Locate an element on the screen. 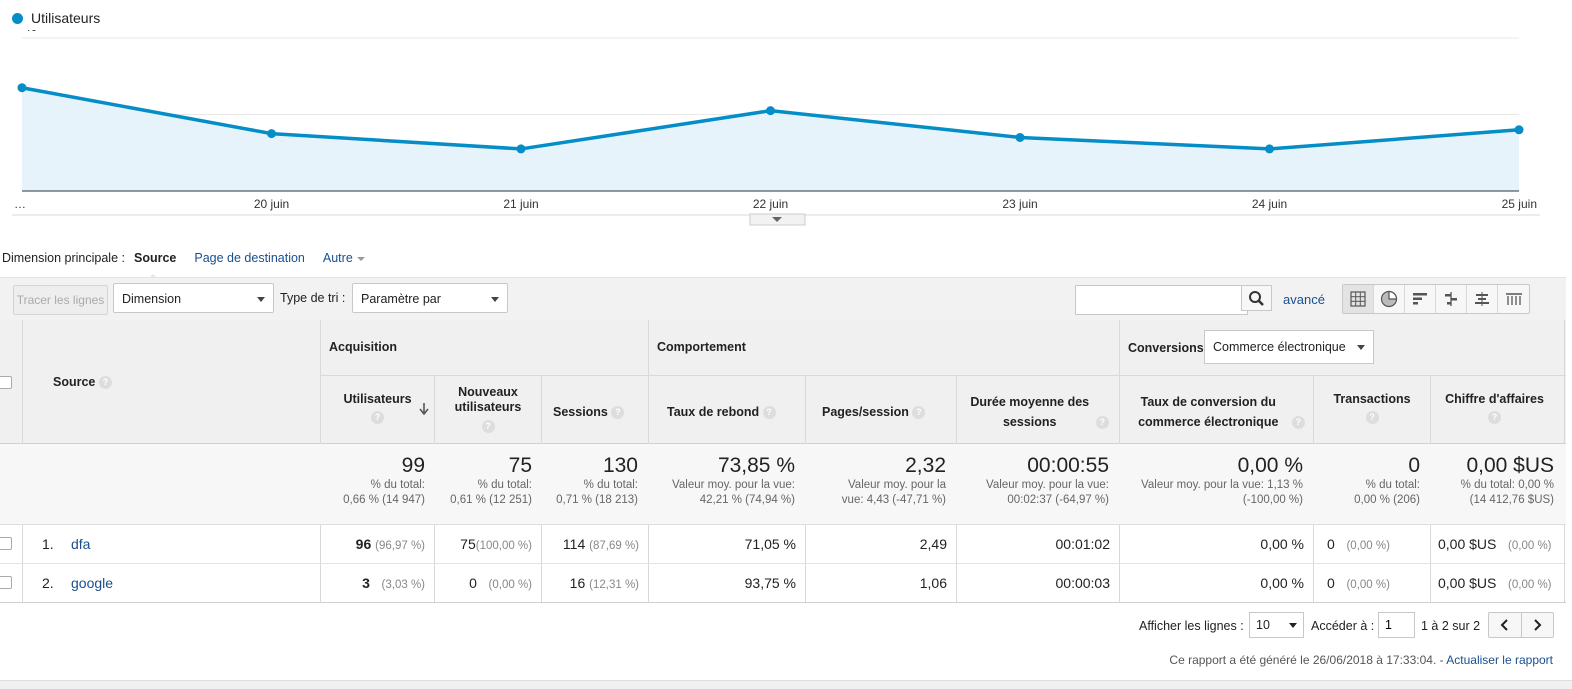 This screenshot has width=1572, height=689. pages-per-session-cell: 1,06 is located at coordinates (933, 583).